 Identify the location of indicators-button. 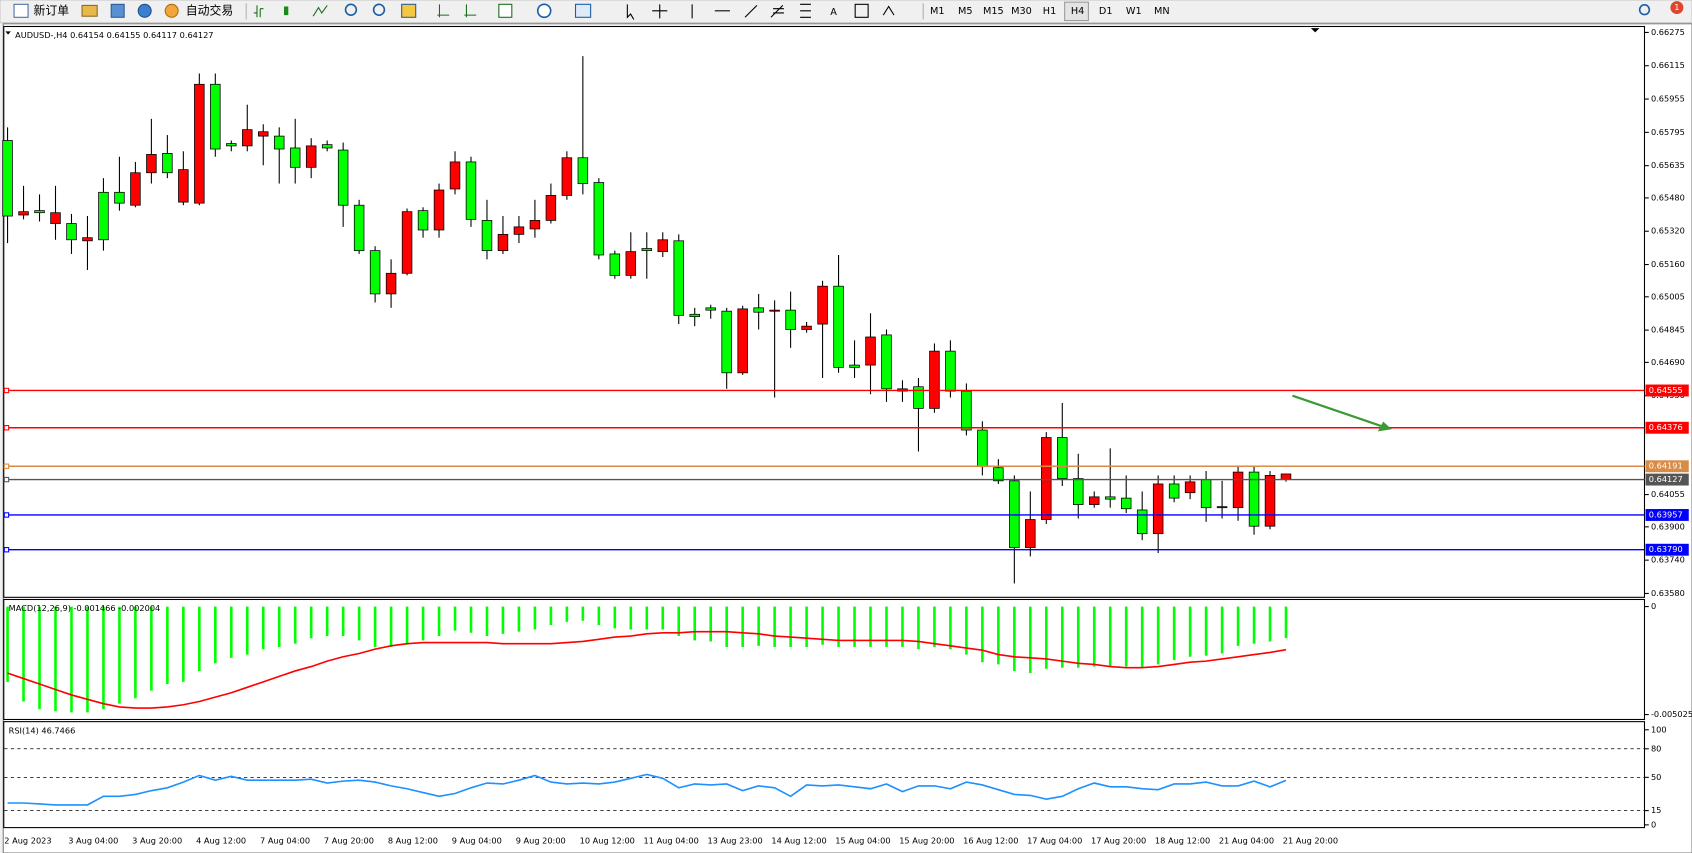
(505, 10).